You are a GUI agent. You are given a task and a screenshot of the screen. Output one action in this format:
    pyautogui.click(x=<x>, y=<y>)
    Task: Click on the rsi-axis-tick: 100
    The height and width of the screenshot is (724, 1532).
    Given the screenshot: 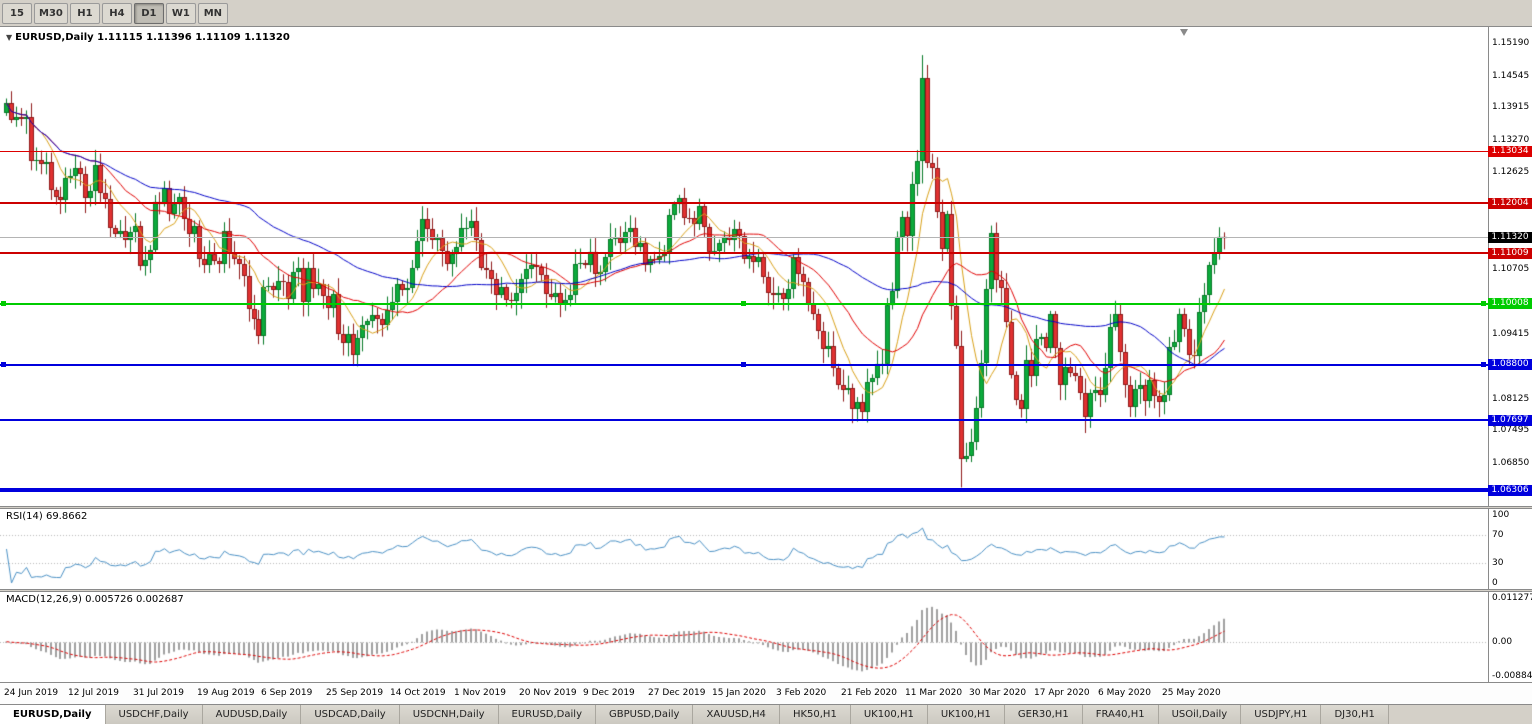 What is the action you would take?
    pyautogui.click(x=1501, y=515)
    